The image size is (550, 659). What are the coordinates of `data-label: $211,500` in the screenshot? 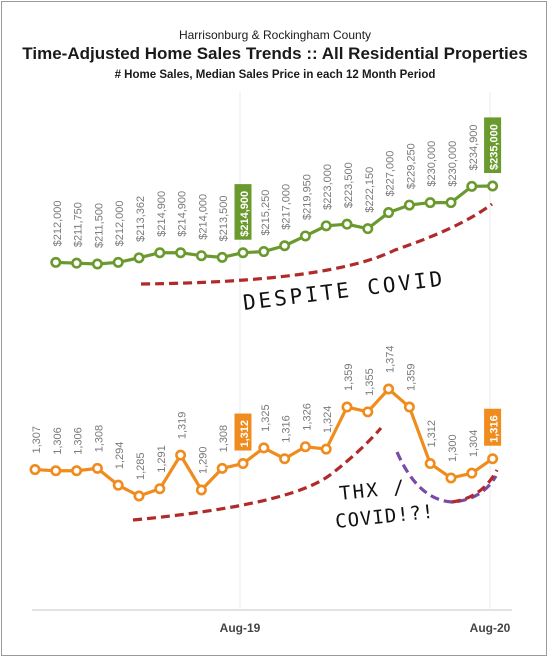 It's located at (99, 225).